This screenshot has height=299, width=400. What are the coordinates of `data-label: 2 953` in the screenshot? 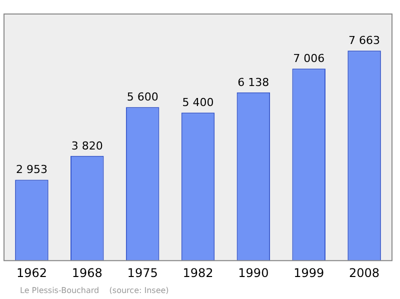 It's located at (32, 169).